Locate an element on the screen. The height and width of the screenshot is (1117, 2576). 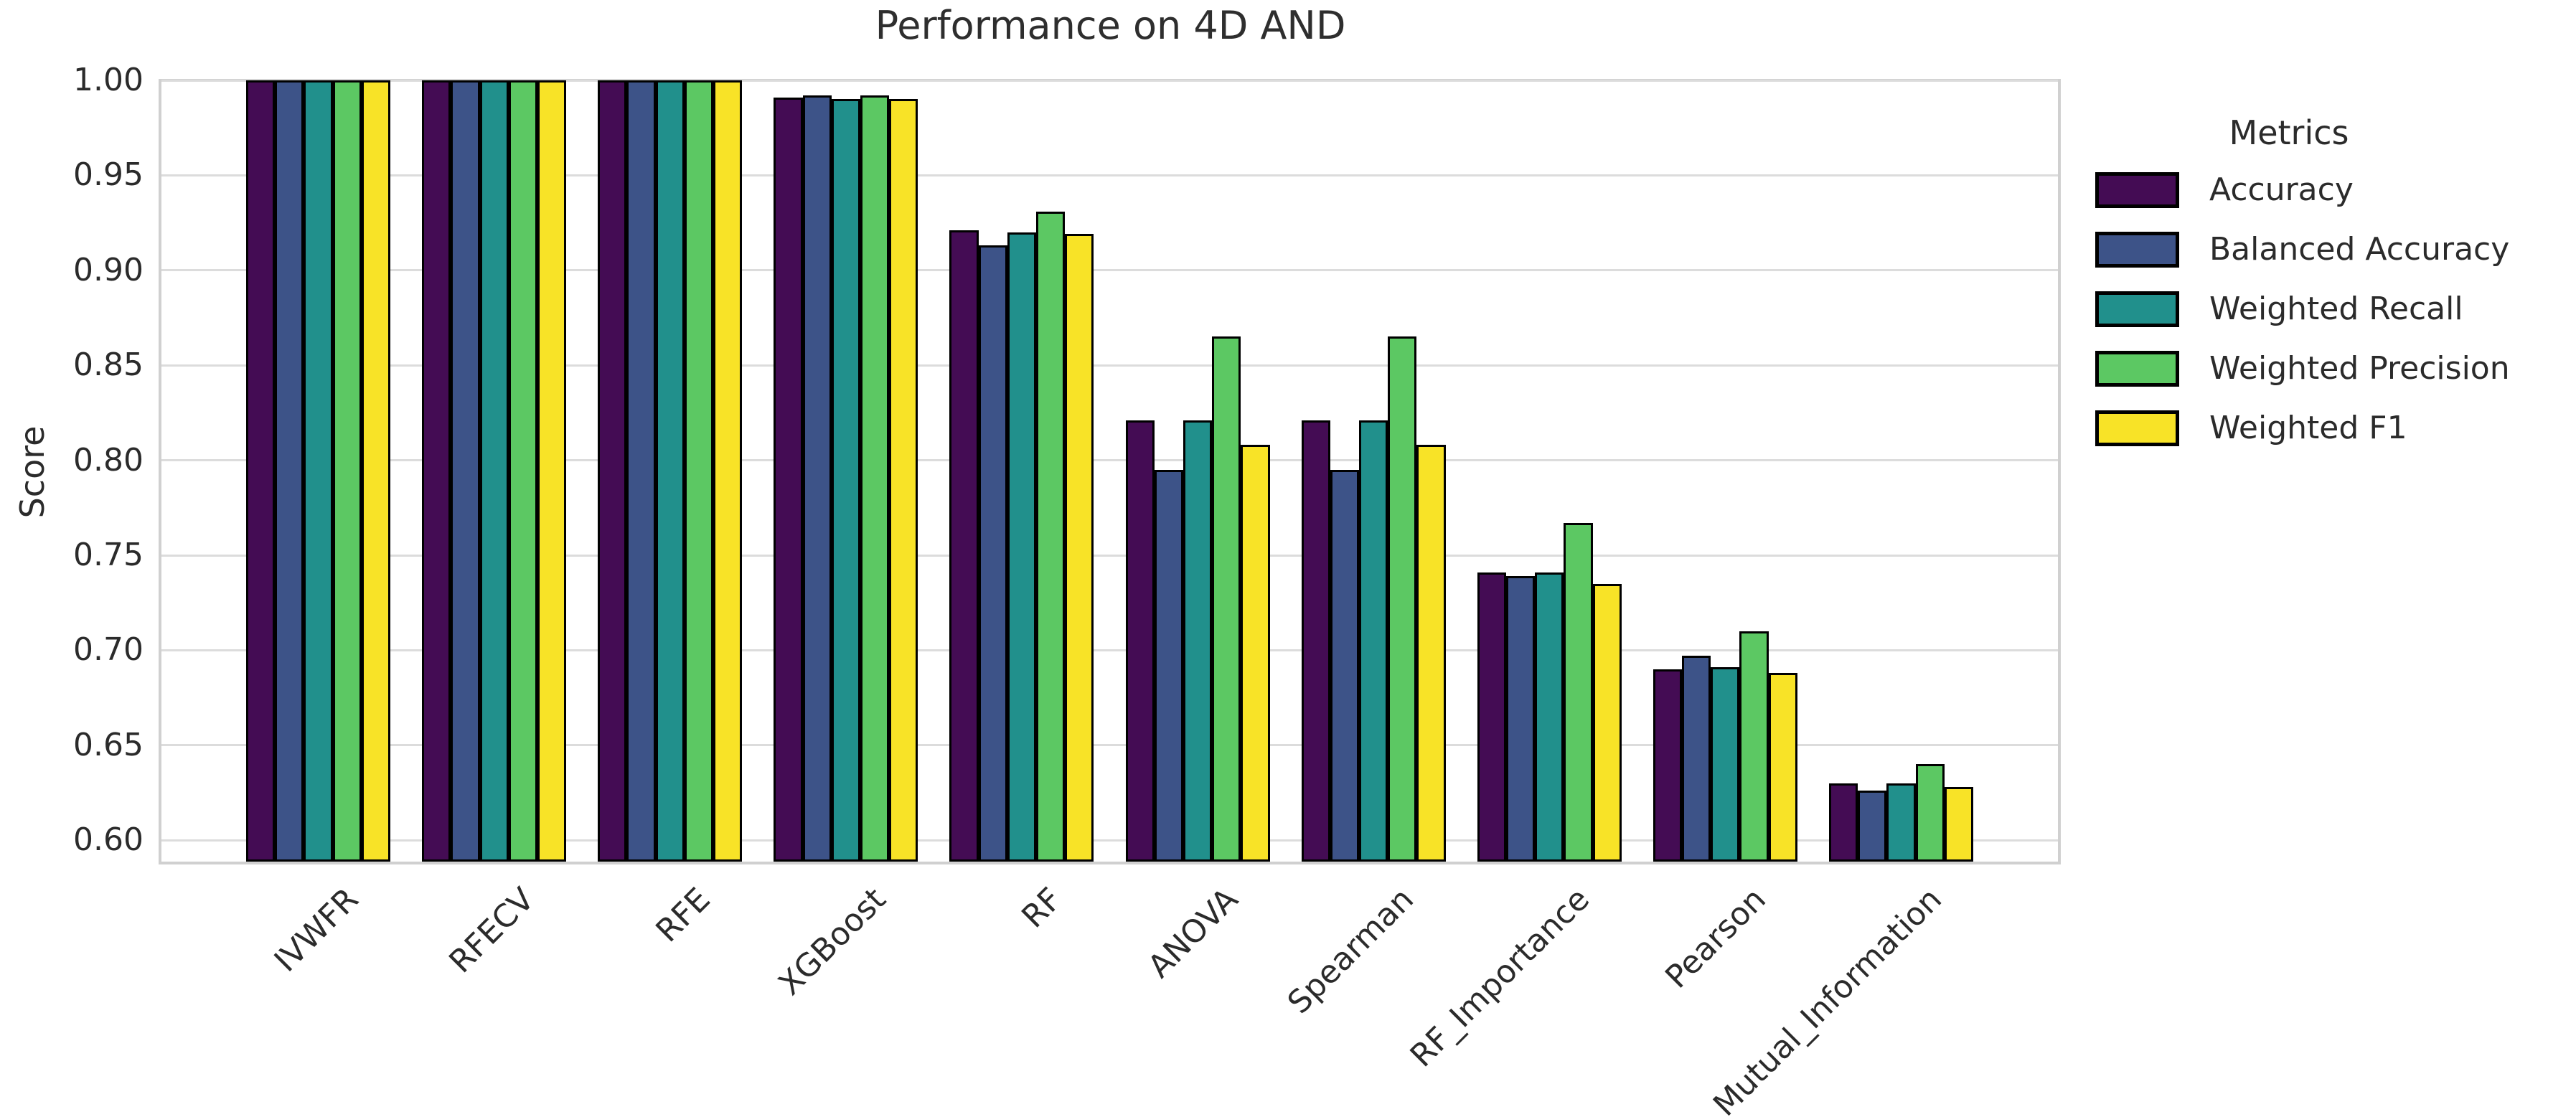
ytick-label: 0.65 is located at coordinates (108, 745).